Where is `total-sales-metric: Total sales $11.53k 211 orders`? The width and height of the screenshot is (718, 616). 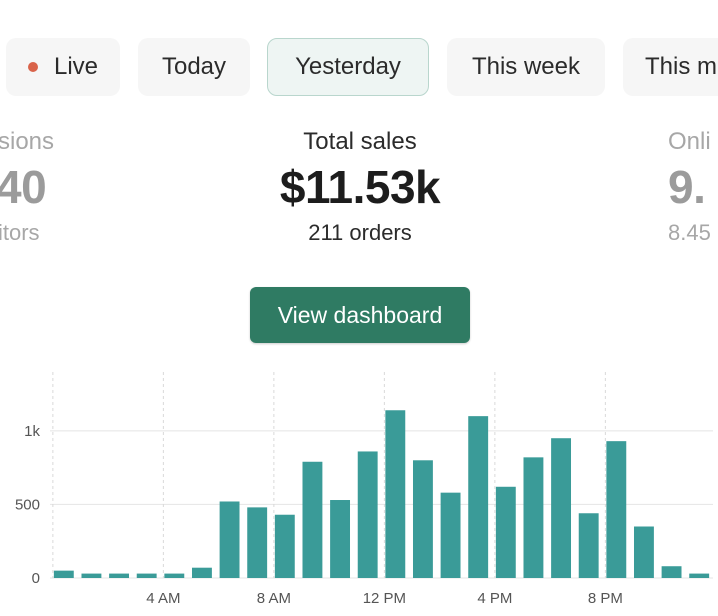
total-sales-metric: Total sales $11.53k 211 orders is located at coordinates (360, 187).